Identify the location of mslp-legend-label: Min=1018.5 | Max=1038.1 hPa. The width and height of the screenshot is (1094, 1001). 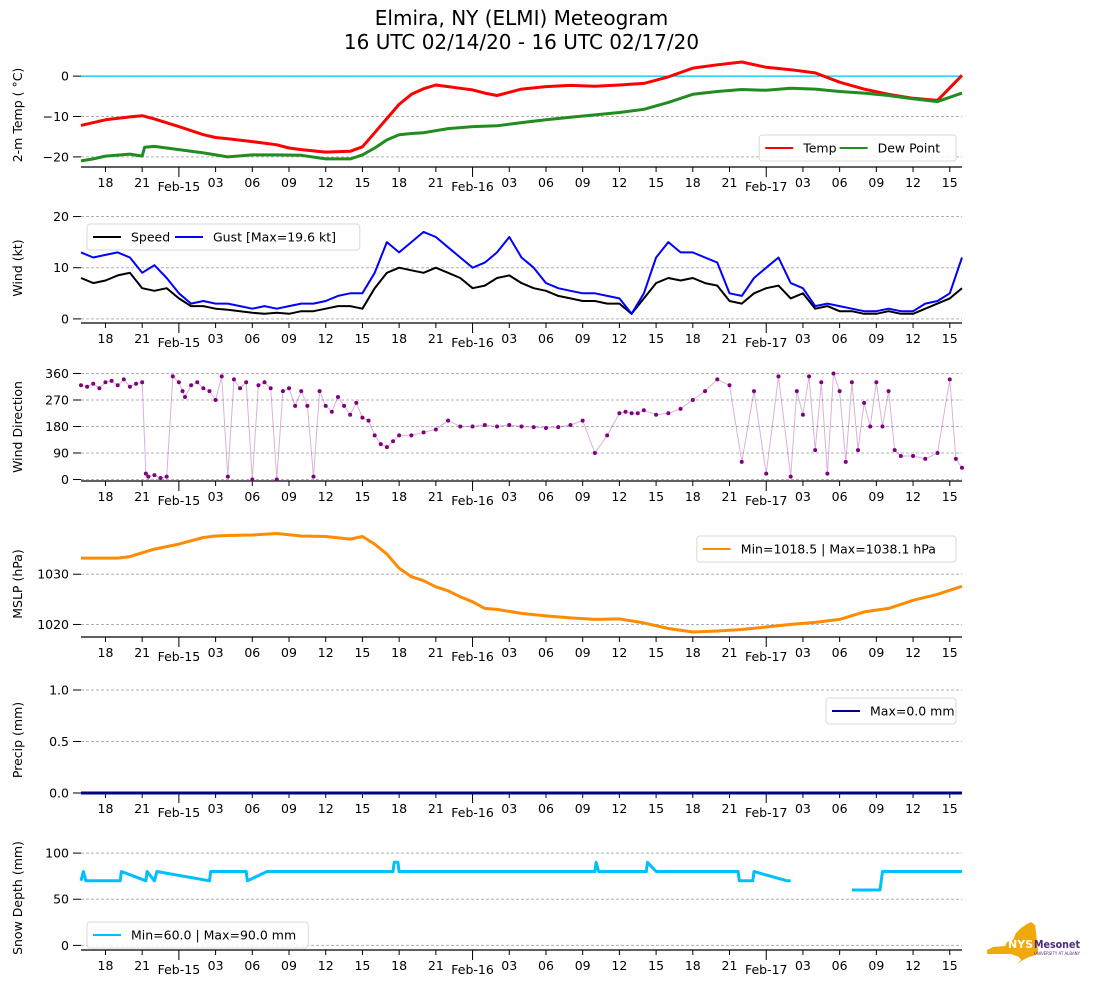
(838, 549).